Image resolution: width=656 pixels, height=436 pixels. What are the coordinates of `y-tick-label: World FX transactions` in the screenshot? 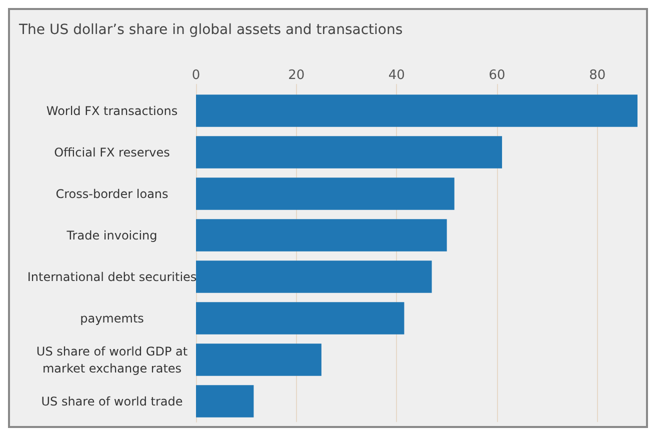 It's located at (112, 111).